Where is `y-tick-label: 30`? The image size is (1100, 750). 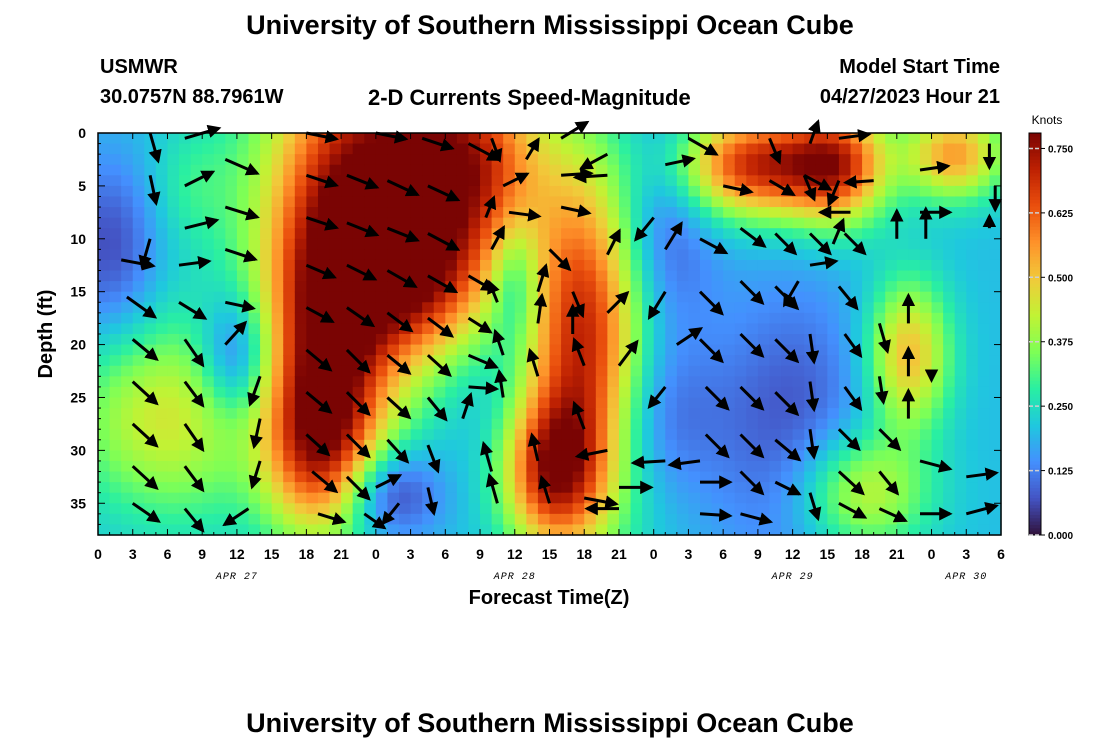 y-tick-label: 30 is located at coordinates (78, 450).